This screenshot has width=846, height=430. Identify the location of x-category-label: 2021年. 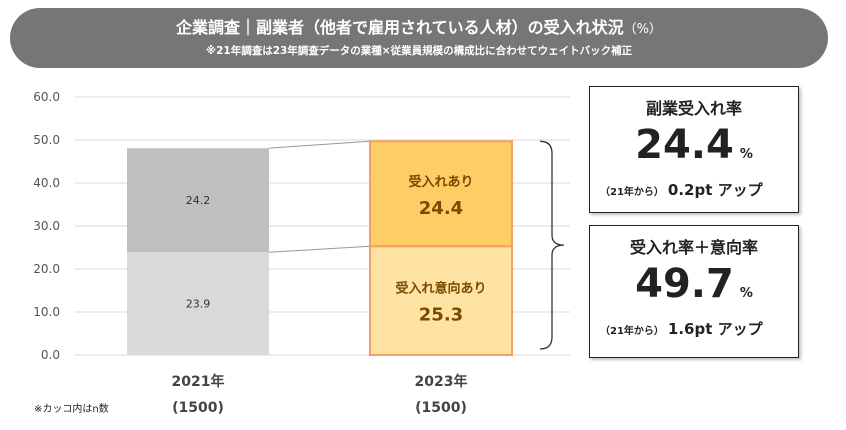
(198, 381).